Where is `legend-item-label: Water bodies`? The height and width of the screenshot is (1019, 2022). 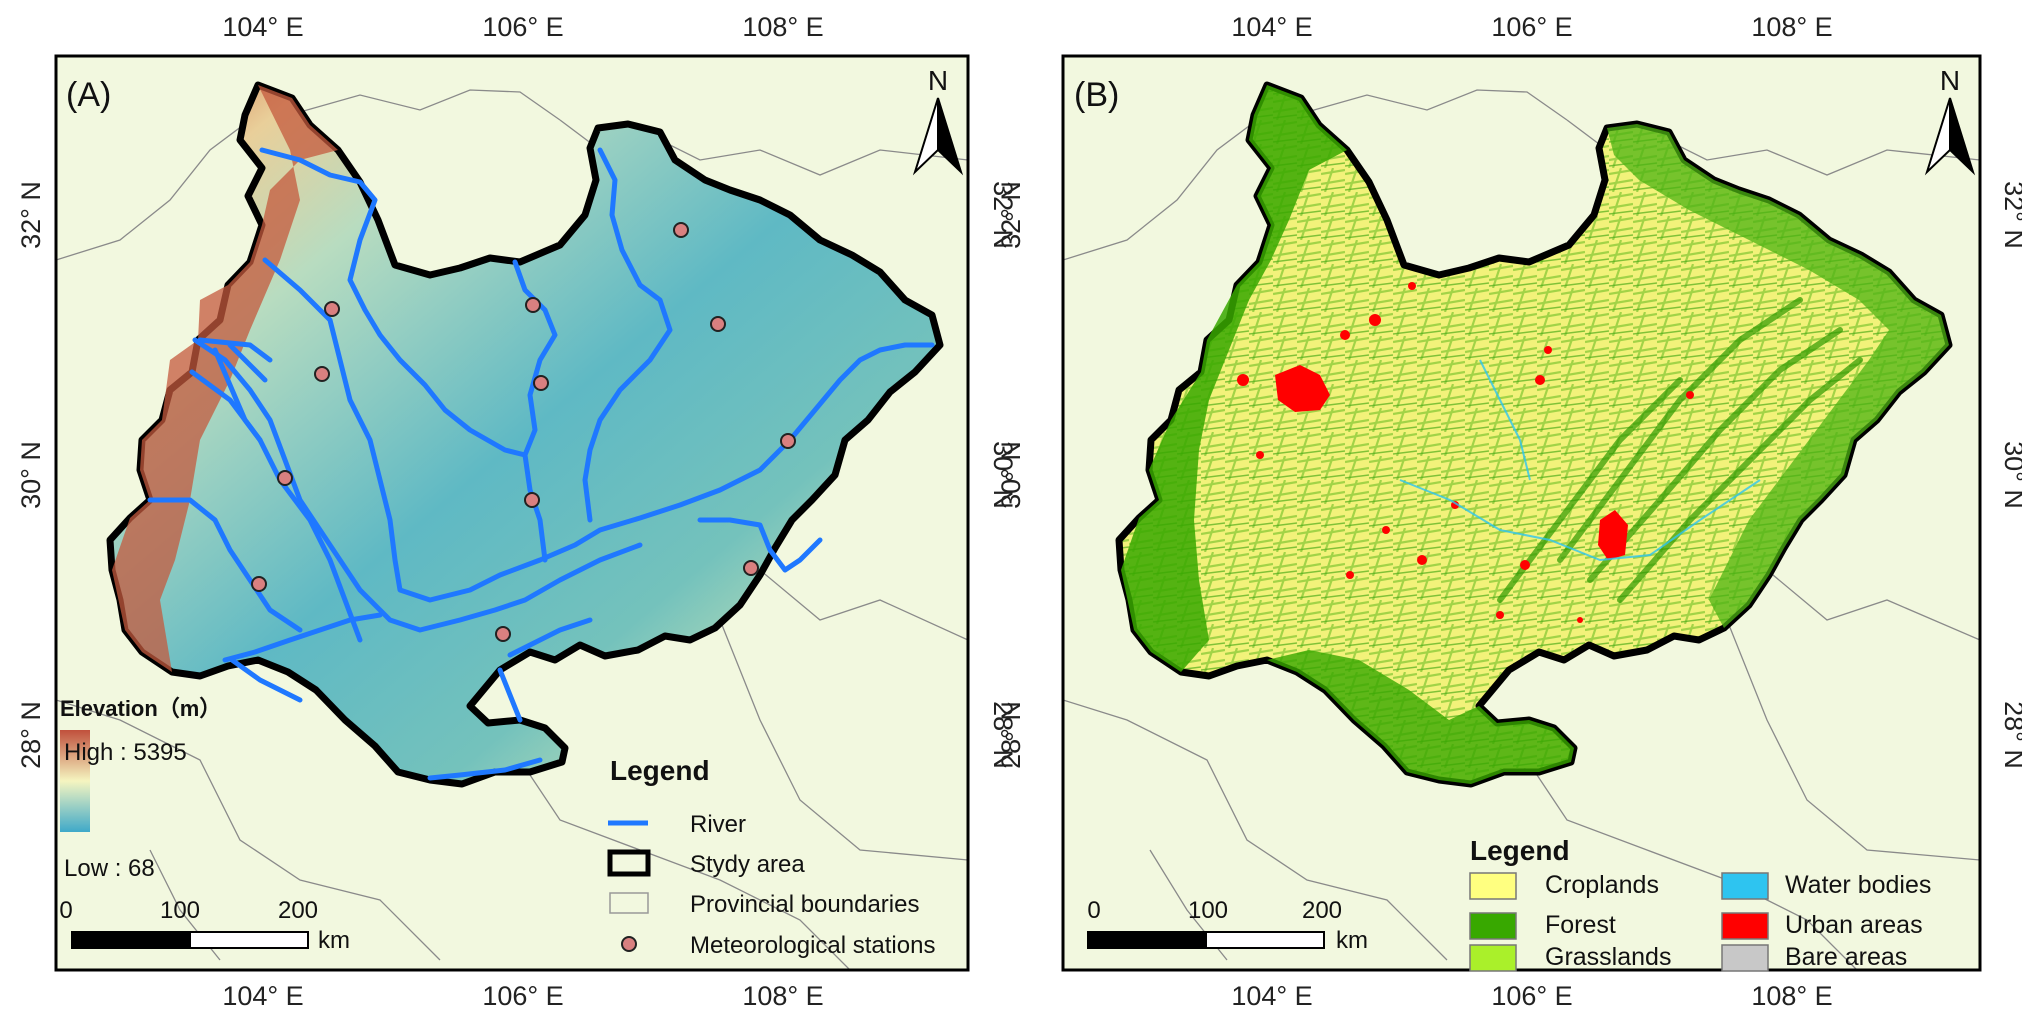
legend-item-label: Water bodies is located at coordinates (1858, 885).